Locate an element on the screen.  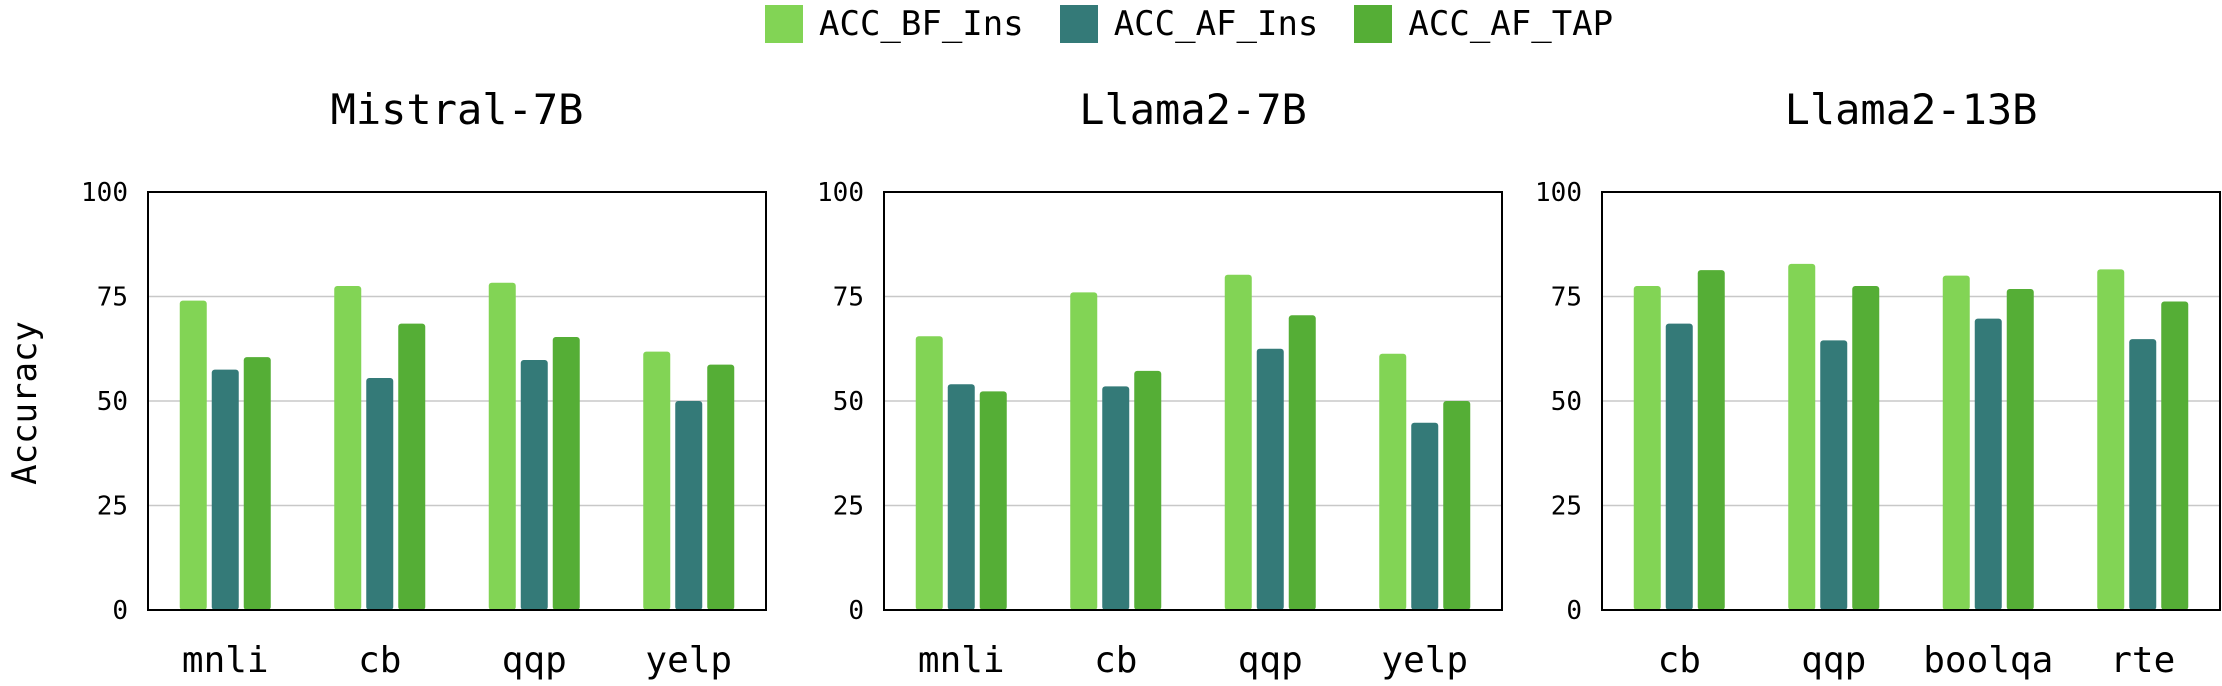
legend: ACC_BF_Ins ACC_AF_Ins ACC_AF_TAP is located at coordinates (1207, 24).